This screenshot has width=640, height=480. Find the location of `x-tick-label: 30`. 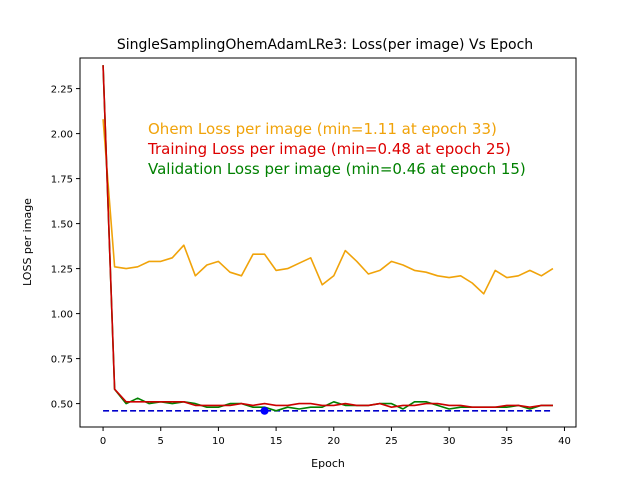

x-tick-label: 30 is located at coordinates (449, 441).